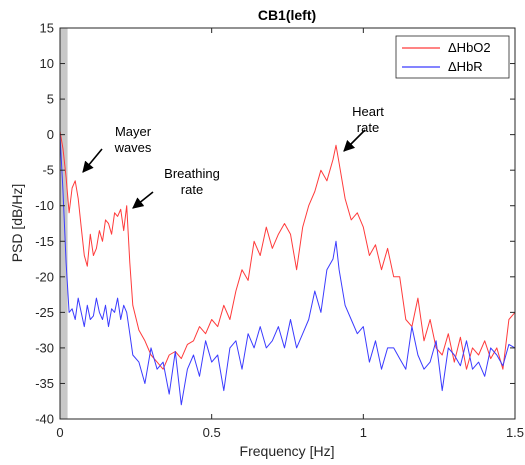 Image resolution: width=525 pixels, height=465 pixels. I want to click on y-tick-label: 10, so click(47, 63).